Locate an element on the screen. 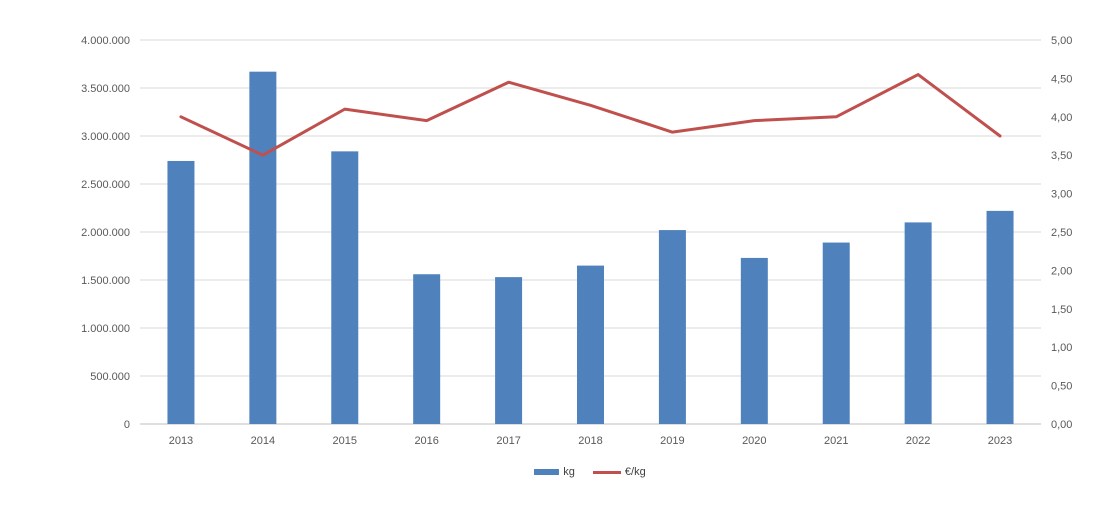 This screenshot has width=1118, height=507. x-axis-label-2020: 2020 is located at coordinates (754, 441).